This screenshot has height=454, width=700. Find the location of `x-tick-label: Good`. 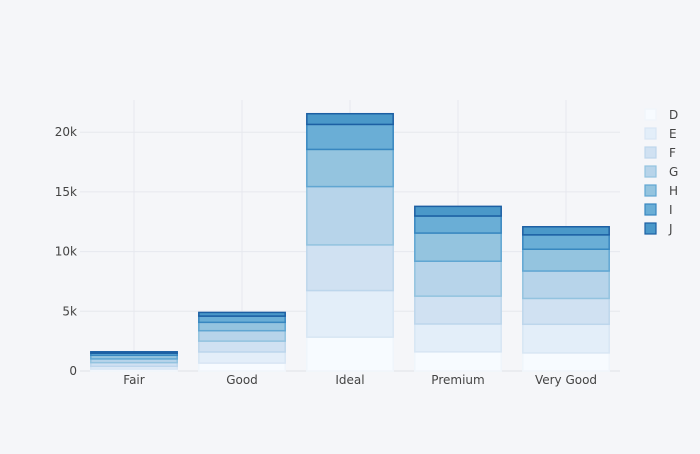

x-tick-label: Good is located at coordinates (242, 380).